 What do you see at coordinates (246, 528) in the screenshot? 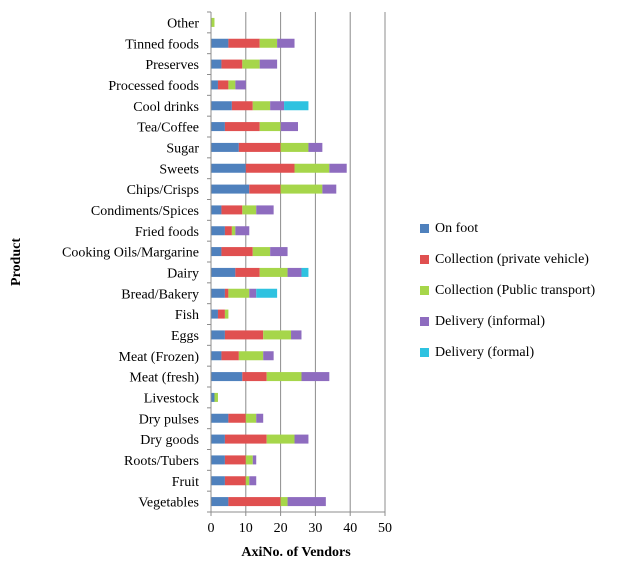
I see `x-tick-label: 10` at bounding box center [246, 528].